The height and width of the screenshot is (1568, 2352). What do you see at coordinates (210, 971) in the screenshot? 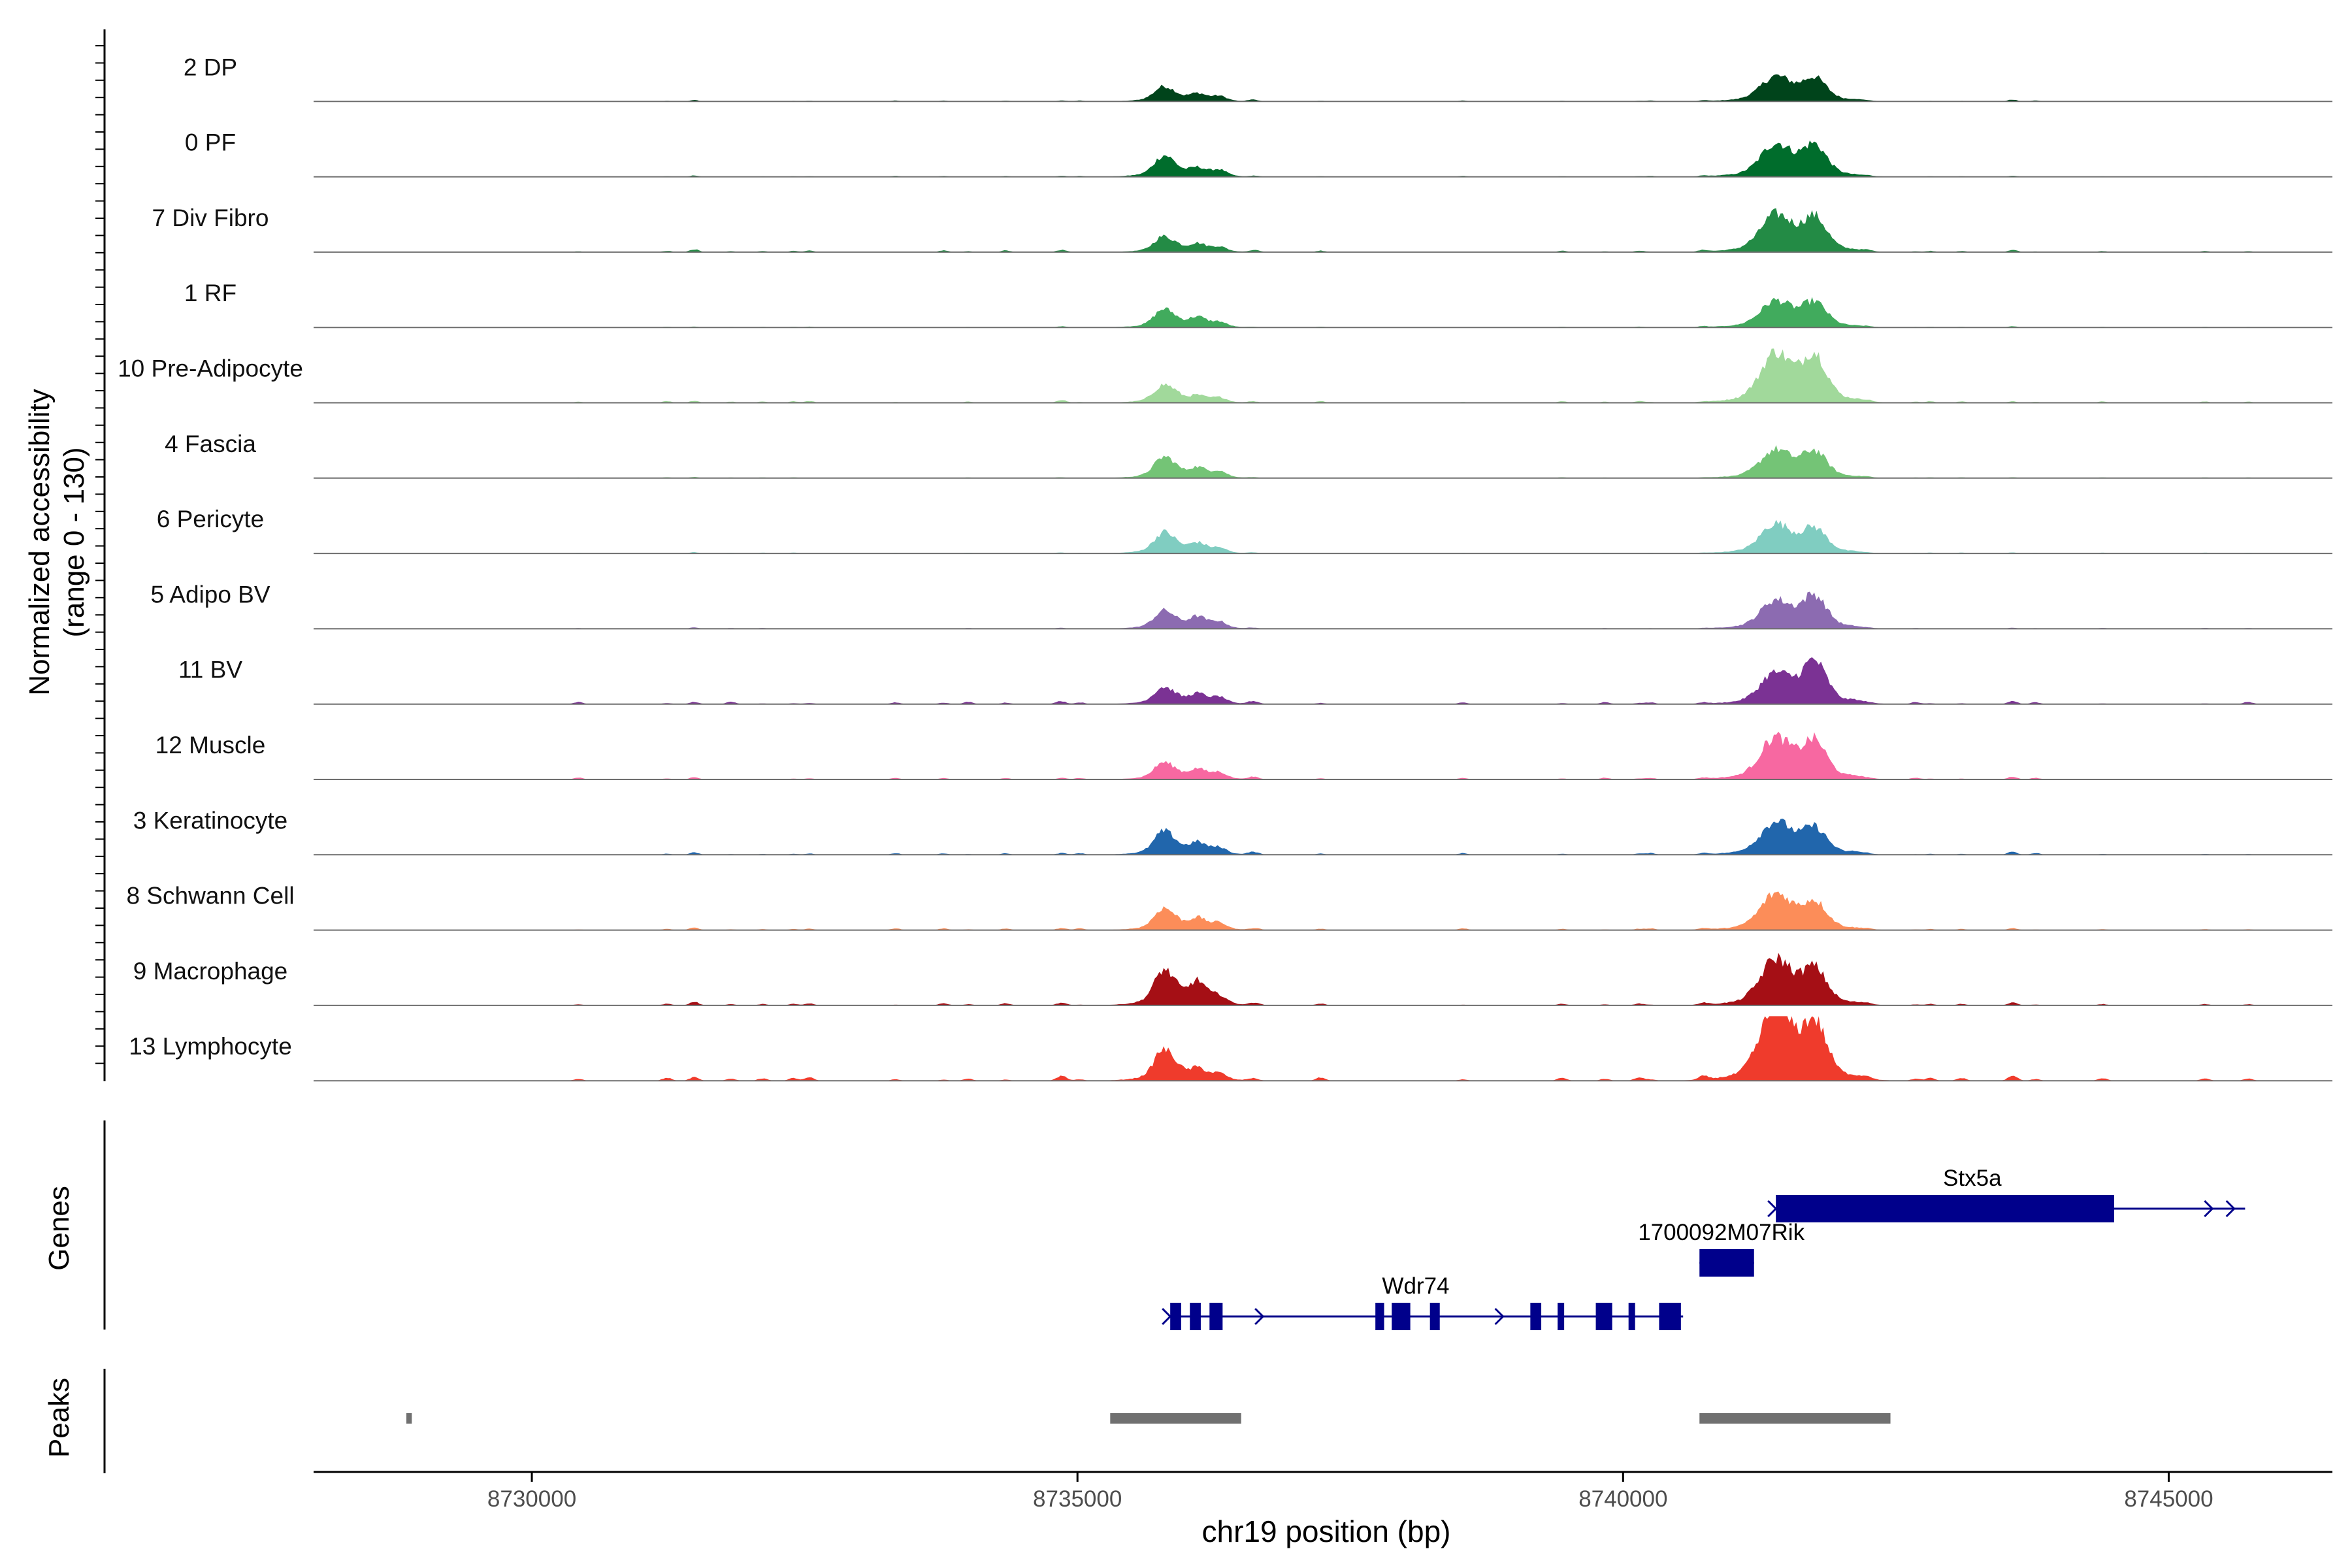
I see `track-label: 9 Macrophage` at bounding box center [210, 971].